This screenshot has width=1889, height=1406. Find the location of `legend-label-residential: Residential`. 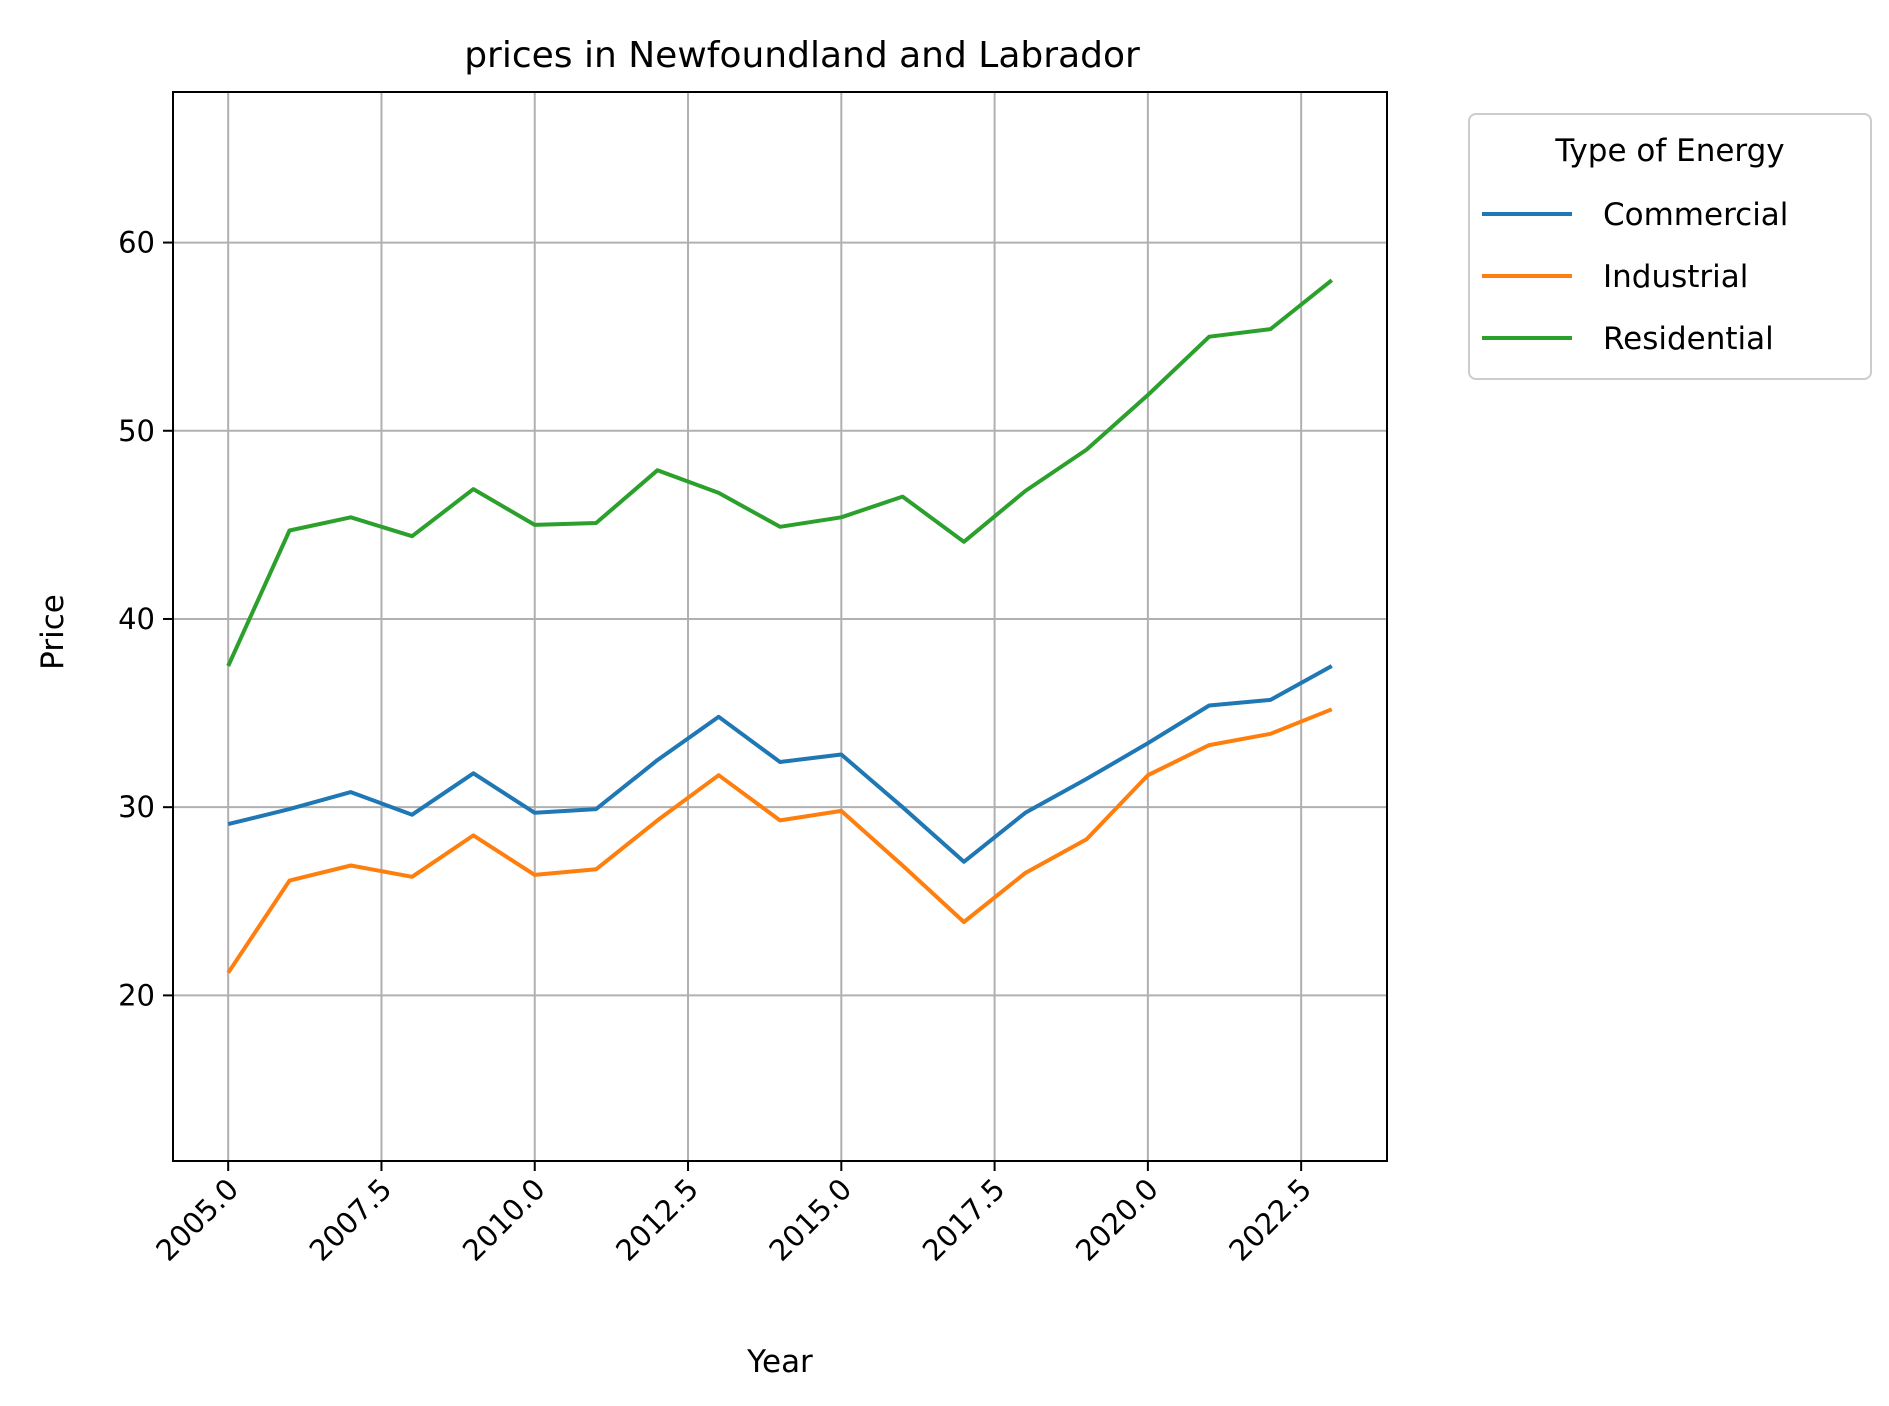

legend-label-residential: Residential is located at coordinates (1688, 339).